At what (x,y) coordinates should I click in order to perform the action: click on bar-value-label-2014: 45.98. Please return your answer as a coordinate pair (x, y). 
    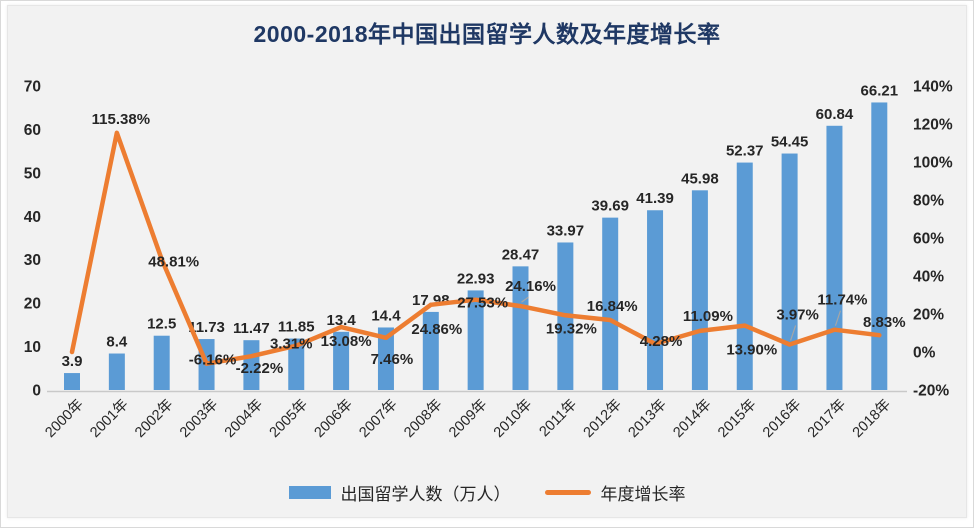
    Looking at the image, I should click on (700, 178).